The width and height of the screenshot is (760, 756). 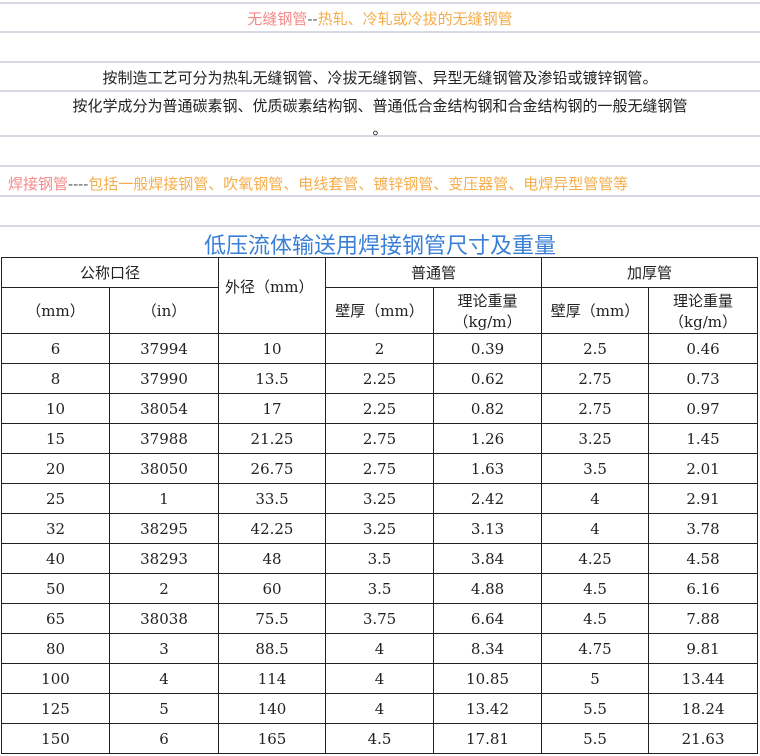 What do you see at coordinates (272, 558) in the screenshot?
I see `table-cell: 48` at bounding box center [272, 558].